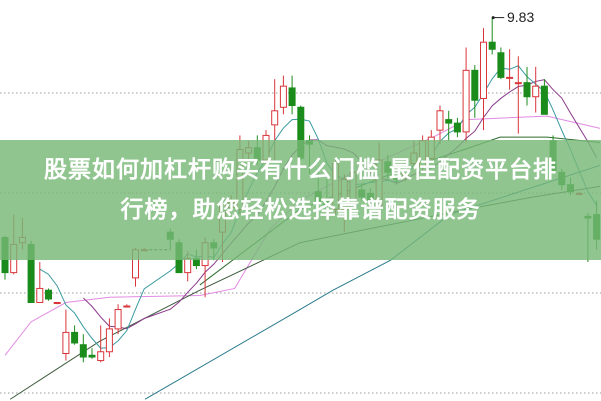  What do you see at coordinates (300, 170) in the screenshot?
I see `banner-line-1: 股票如何加杠杆购买有什么门槛 最佳配资平台排` at bounding box center [300, 170].